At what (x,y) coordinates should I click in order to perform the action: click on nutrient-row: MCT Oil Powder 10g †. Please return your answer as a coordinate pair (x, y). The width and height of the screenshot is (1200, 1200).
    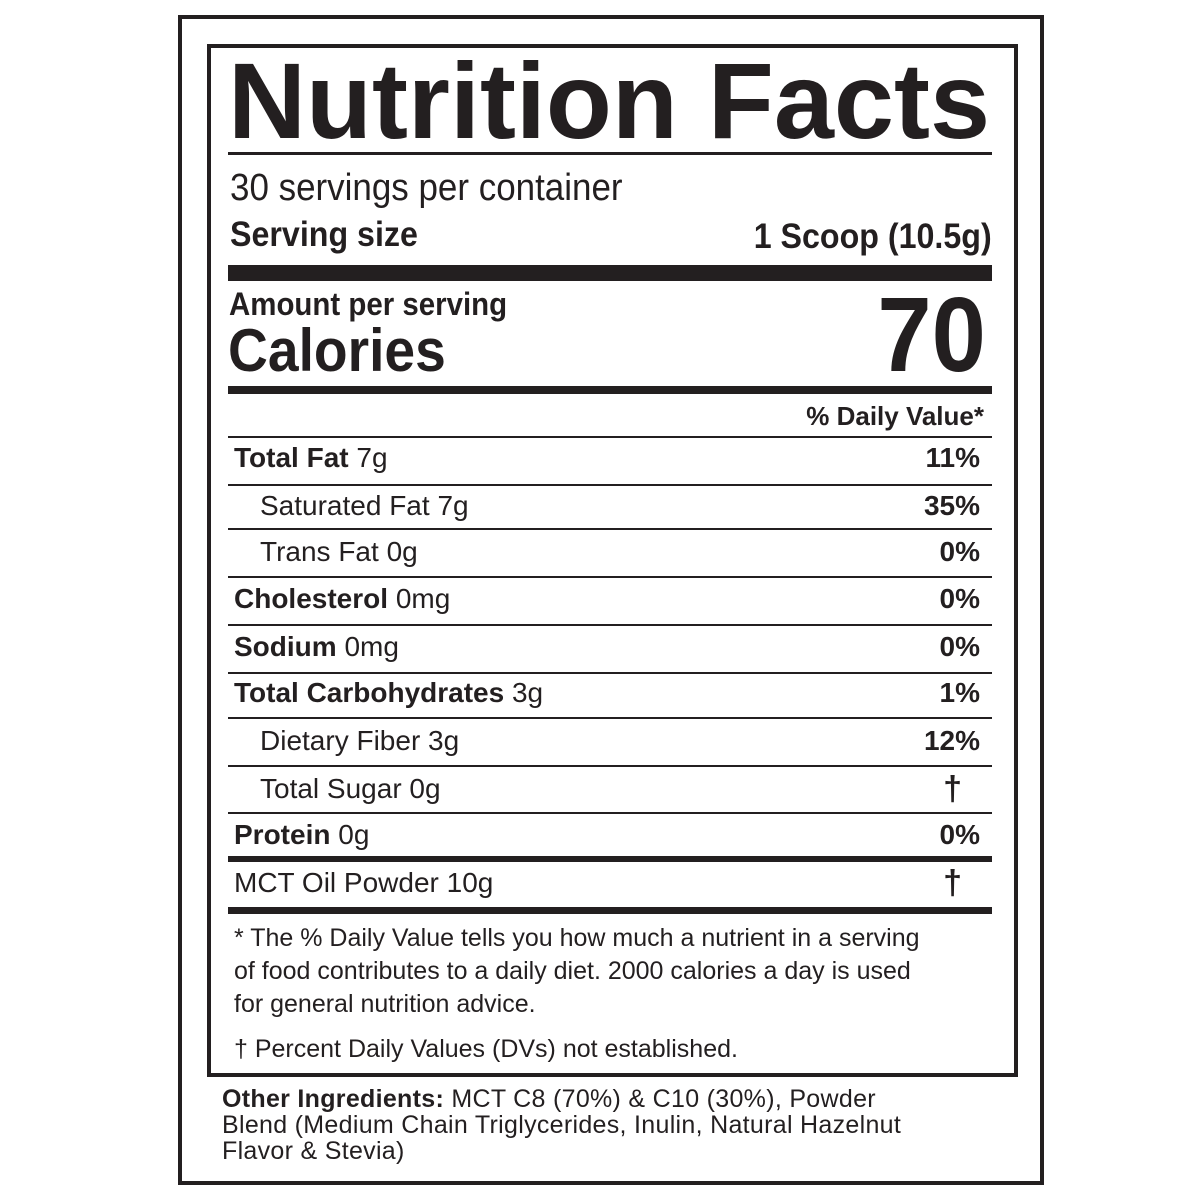
    Looking at the image, I should click on (604, 883).